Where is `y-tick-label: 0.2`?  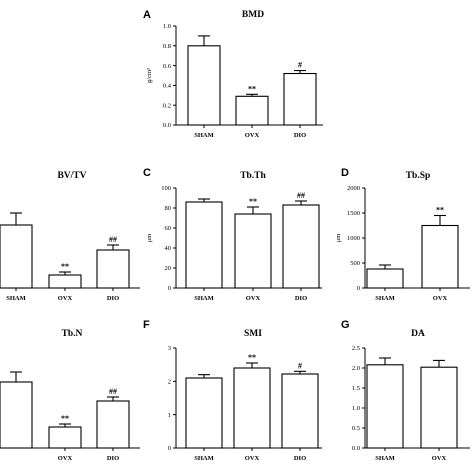
y-tick-label: 0.2 is located at coordinates (167, 105).